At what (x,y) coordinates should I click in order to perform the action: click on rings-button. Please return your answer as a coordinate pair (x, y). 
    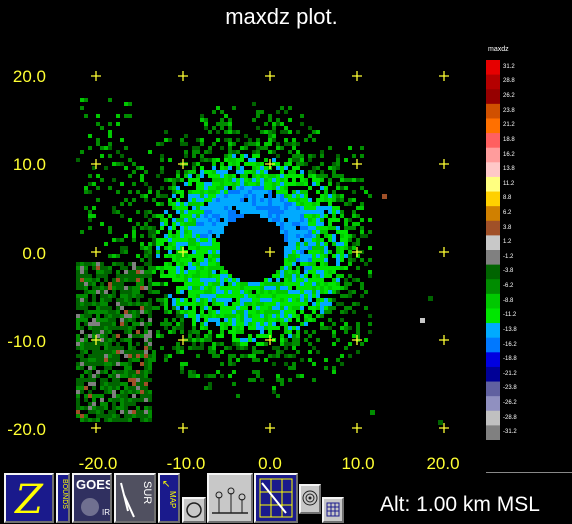
    Looking at the image, I should click on (310, 499).